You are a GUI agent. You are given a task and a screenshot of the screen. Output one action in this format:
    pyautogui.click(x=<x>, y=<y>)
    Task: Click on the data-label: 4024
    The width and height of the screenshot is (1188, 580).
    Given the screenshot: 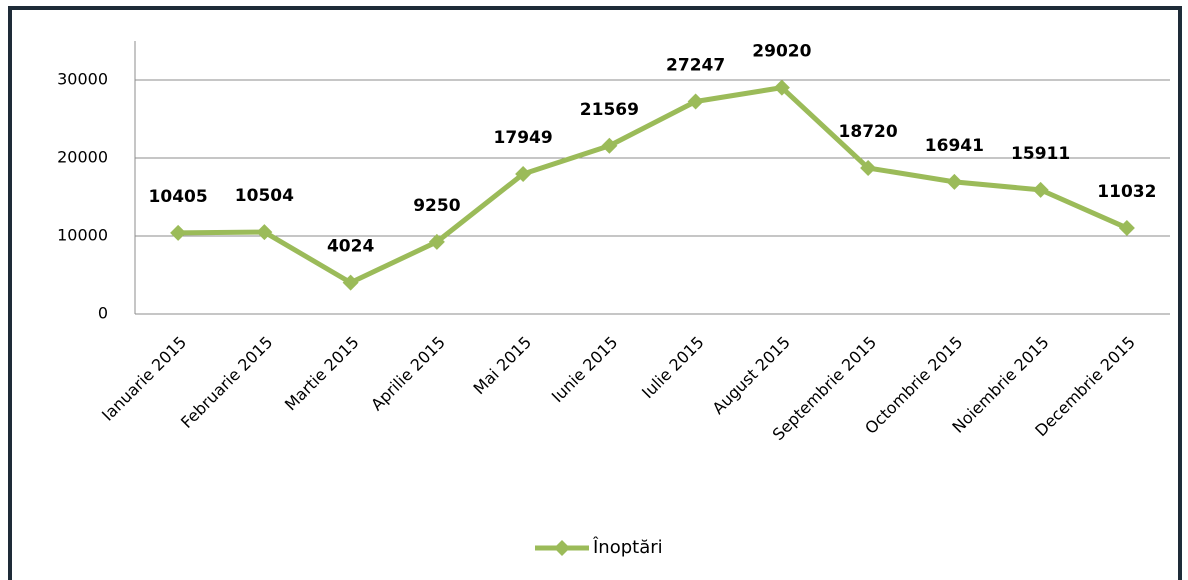 What is the action you would take?
    pyautogui.click(x=350, y=247)
    